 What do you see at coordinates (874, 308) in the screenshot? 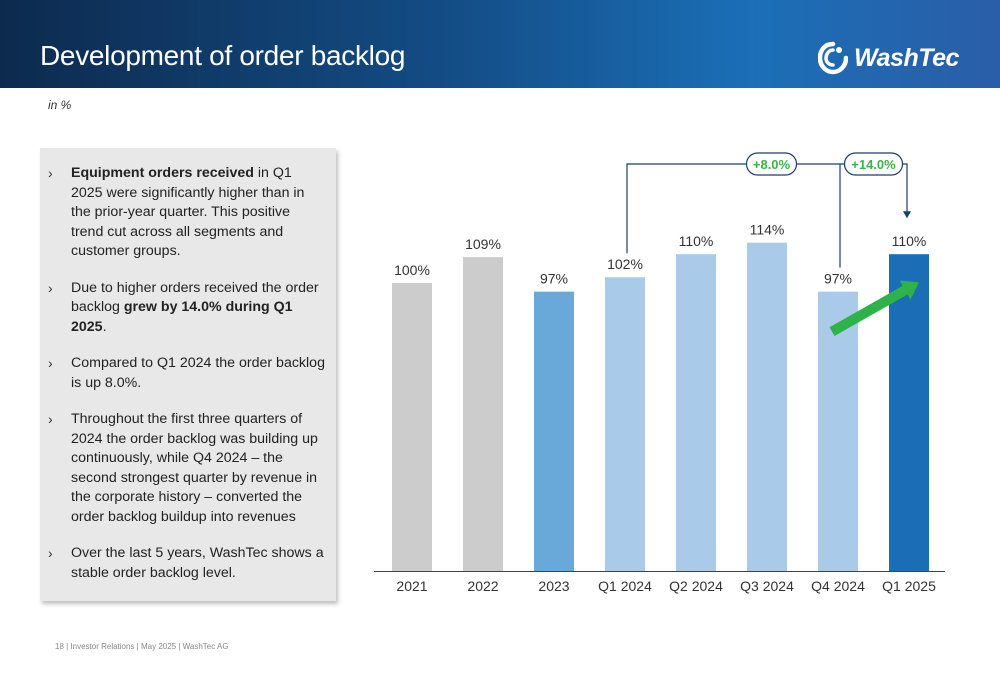
I see `trend-arrow-icon` at bounding box center [874, 308].